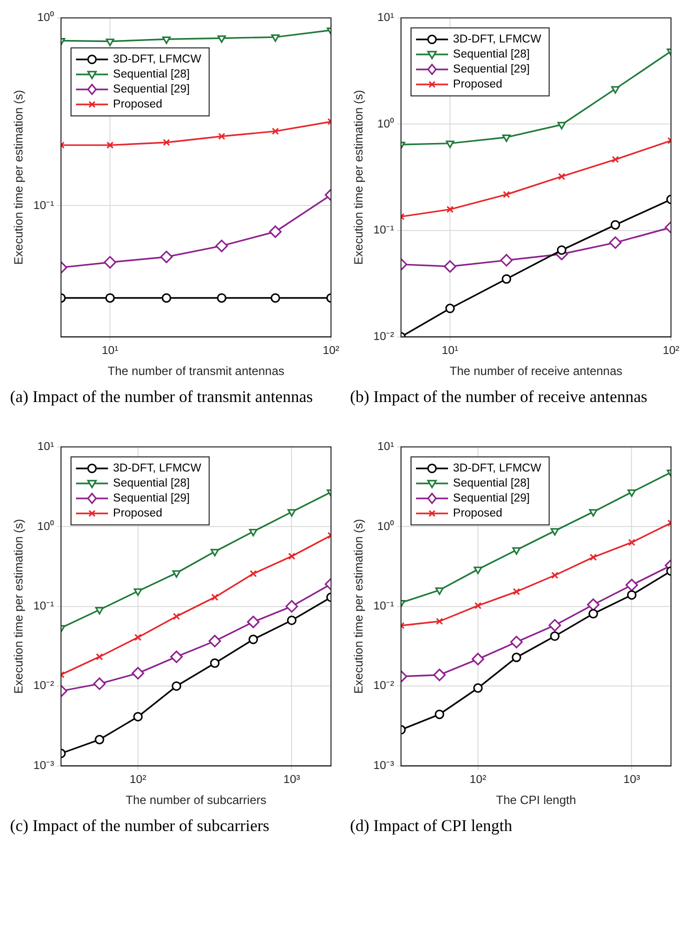 The image size is (687, 946). What do you see at coordinates (536, 800) in the screenshot?
I see `x-axis-title: The CPI length` at bounding box center [536, 800].